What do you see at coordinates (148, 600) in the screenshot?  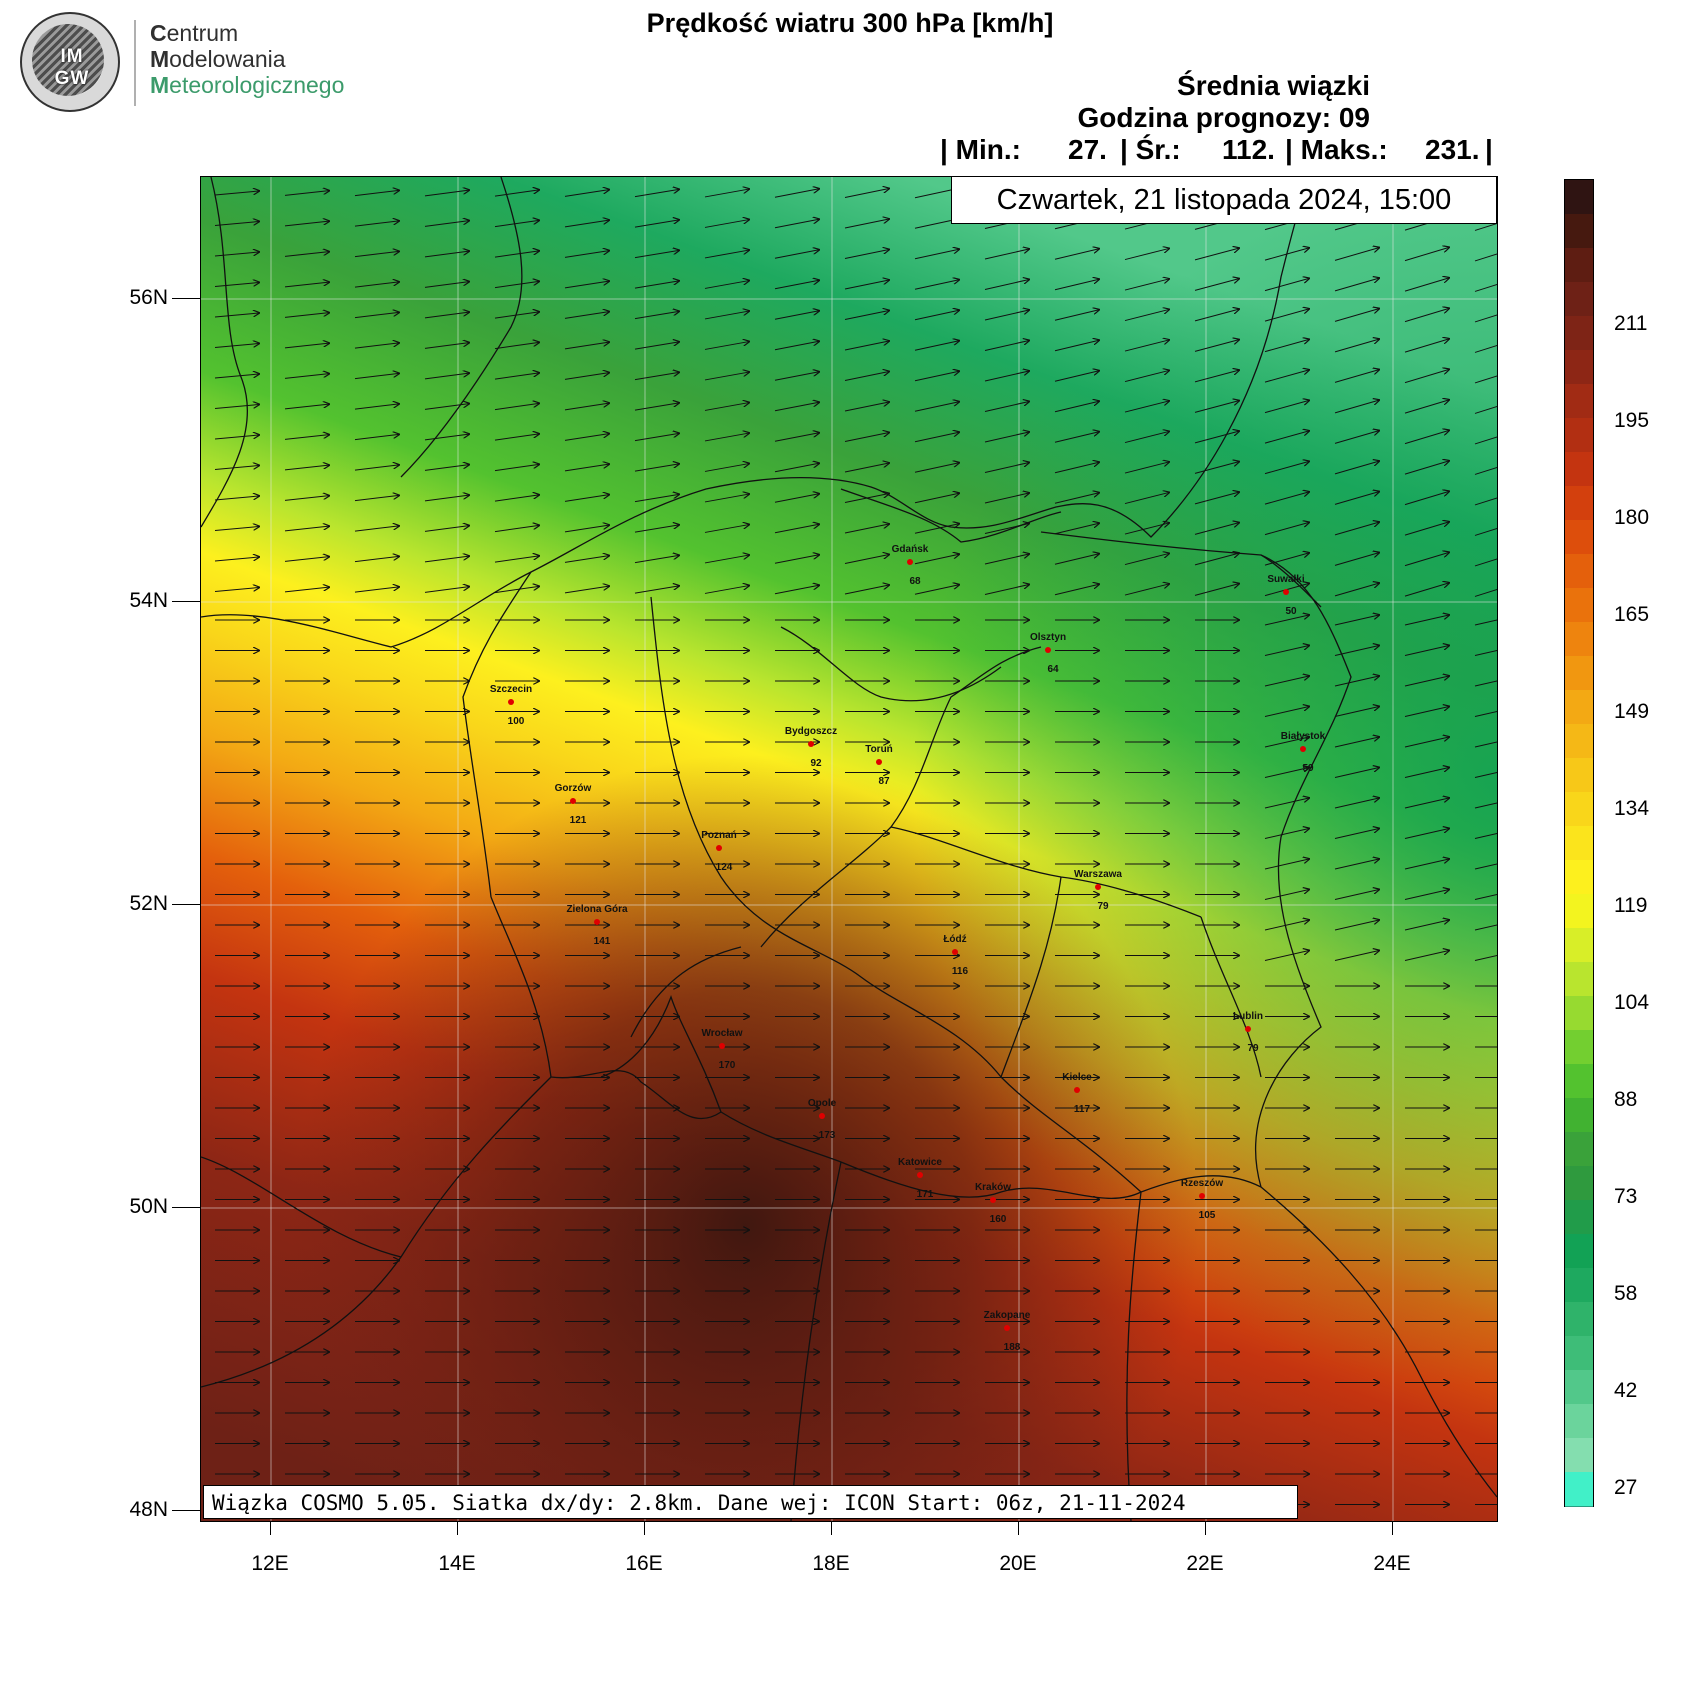 I see `lat-label: 54N` at bounding box center [148, 600].